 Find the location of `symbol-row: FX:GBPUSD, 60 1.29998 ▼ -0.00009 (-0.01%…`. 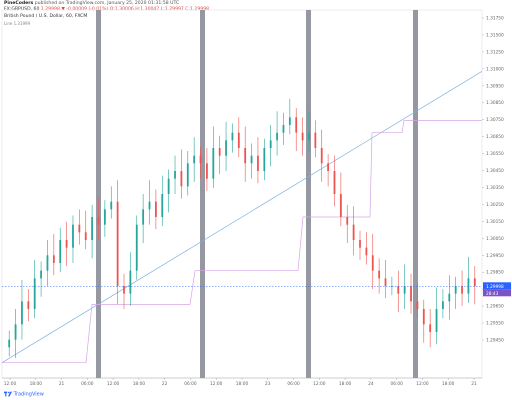

symbol-row: FX:GBPUSD, 60 1.29998 ▼ -0.00009 (-0.01%… is located at coordinates (106, 9).